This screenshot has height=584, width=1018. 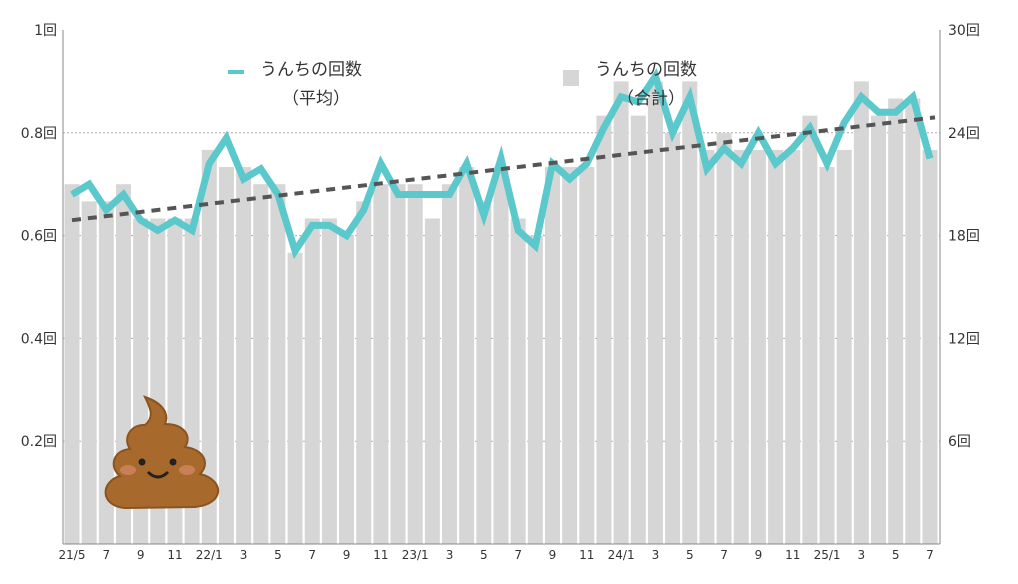 I want to click on left-tick-label: 0.2回, so click(x=39, y=442).